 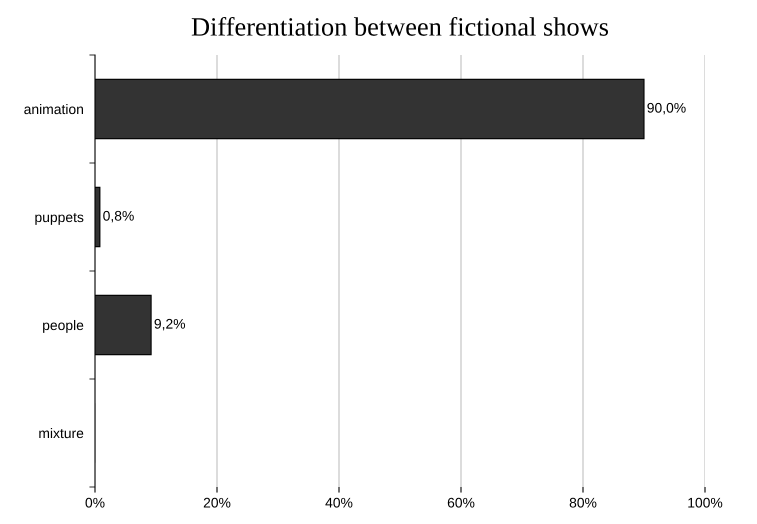 I want to click on data-label: 0,8%, so click(x=118, y=216).